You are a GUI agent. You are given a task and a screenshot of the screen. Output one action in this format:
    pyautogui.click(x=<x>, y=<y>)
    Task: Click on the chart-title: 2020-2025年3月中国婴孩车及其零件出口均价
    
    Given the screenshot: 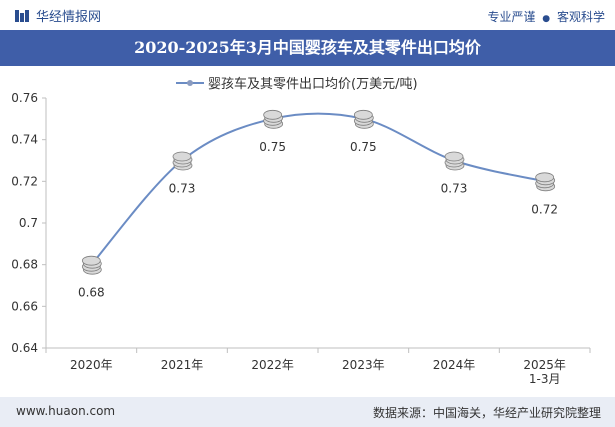 What is the action you would take?
    pyautogui.click(x=307, y=47)
    